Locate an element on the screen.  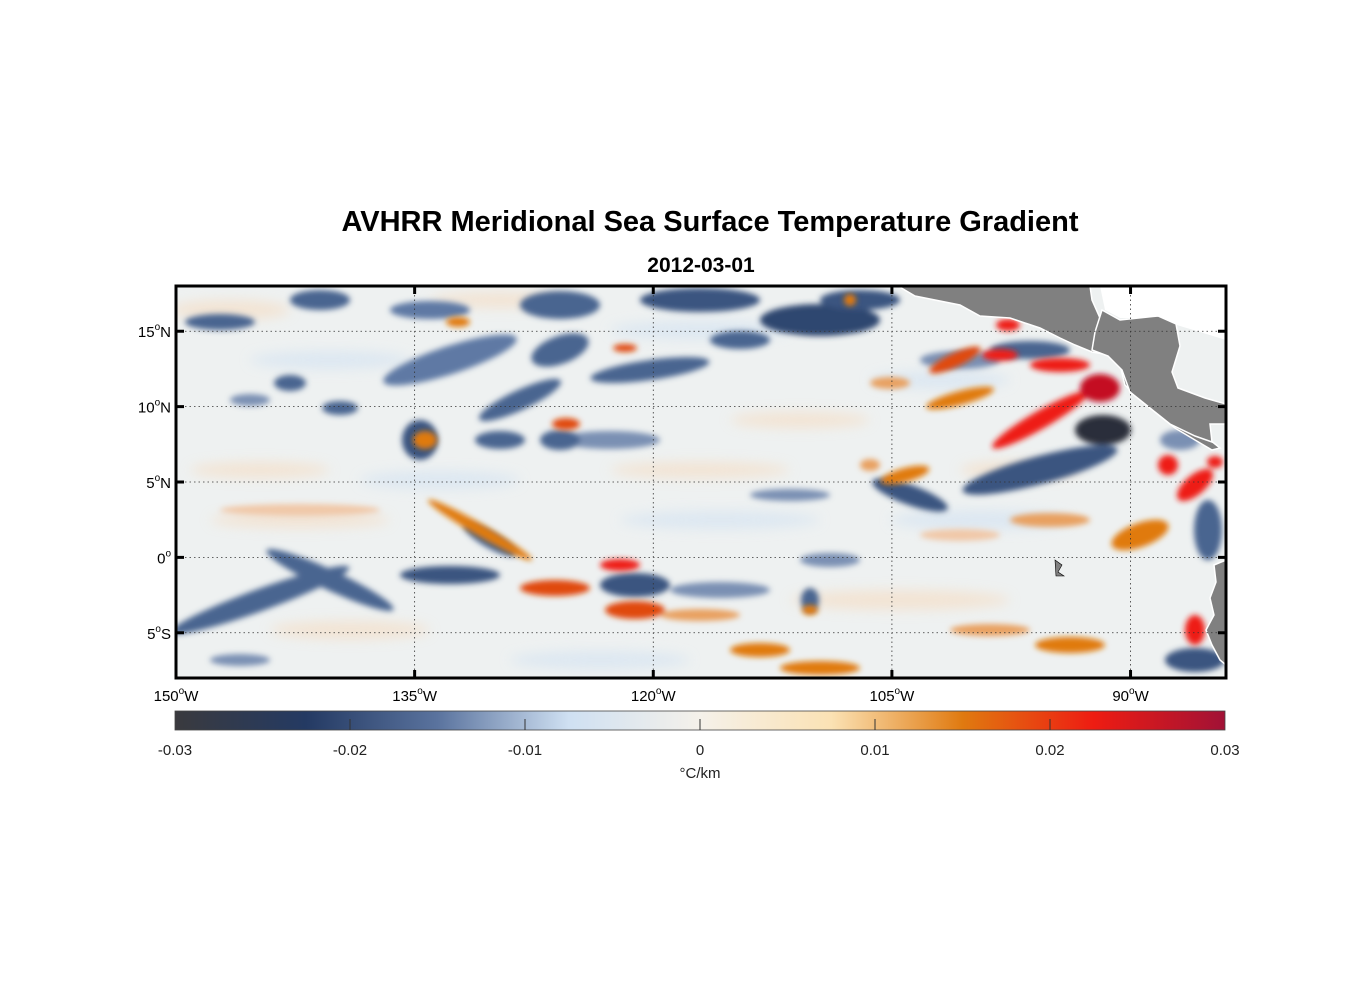
colorbar-tick-label: 0 is located at coordinates (700, 750).